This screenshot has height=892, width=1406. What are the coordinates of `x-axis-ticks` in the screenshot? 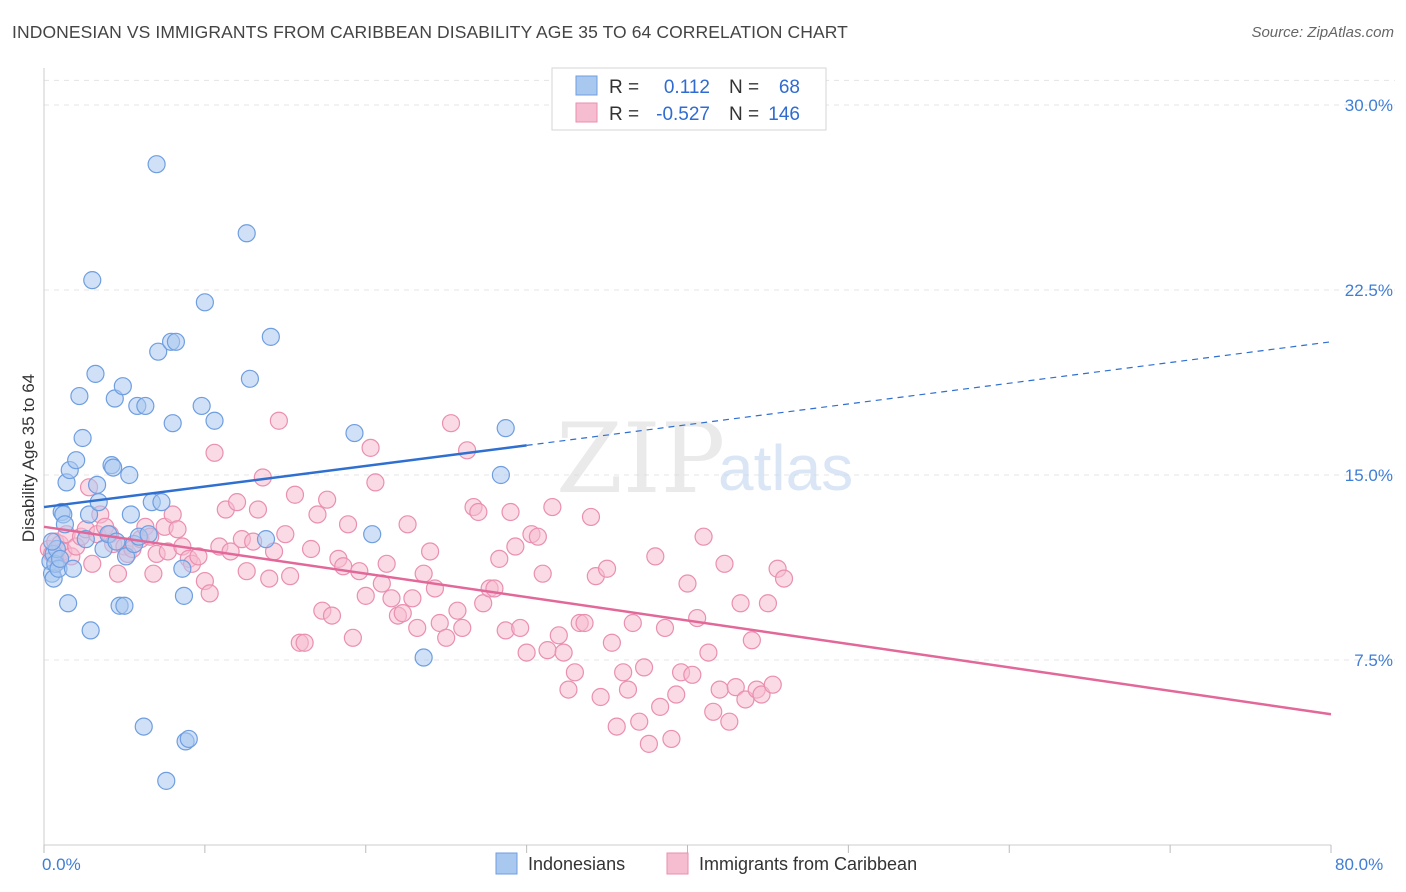 It's located at (687, 849).